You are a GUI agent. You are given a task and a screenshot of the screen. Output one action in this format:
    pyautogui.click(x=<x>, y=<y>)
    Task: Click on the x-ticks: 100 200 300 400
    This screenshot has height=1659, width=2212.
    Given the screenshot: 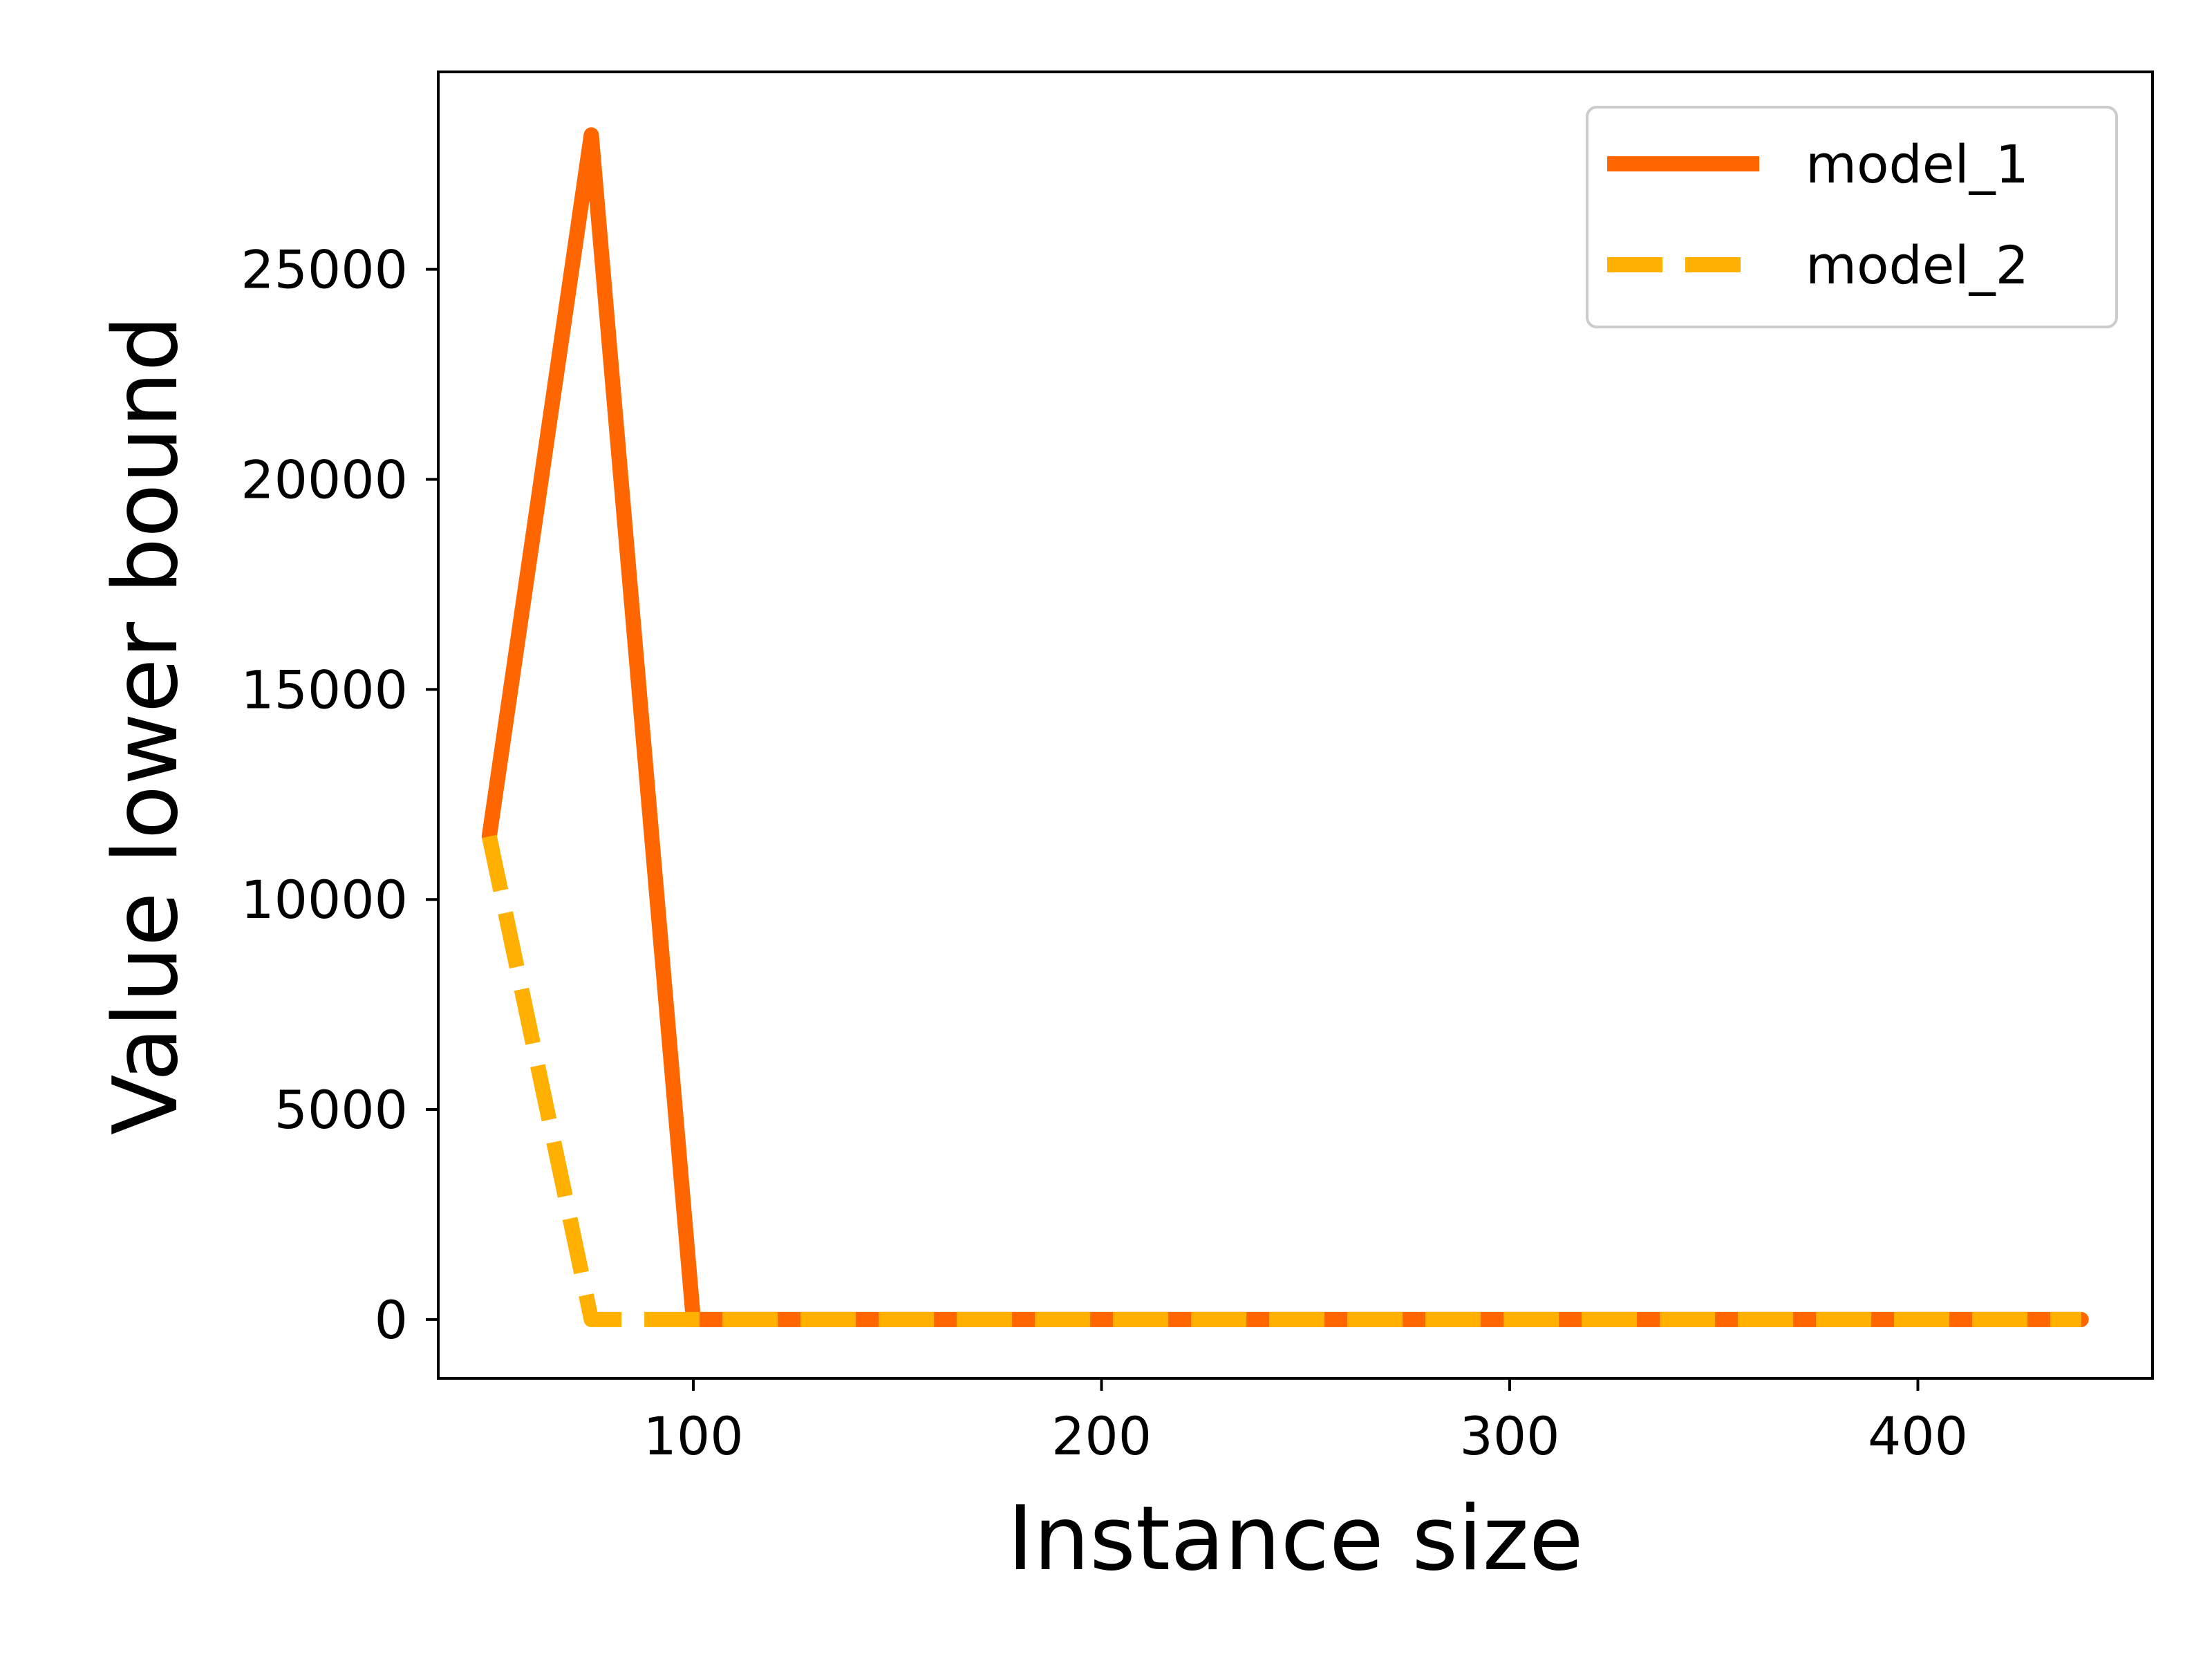 What is the action you would take?
    pyautogui.click(x=1306, y=1422)
    